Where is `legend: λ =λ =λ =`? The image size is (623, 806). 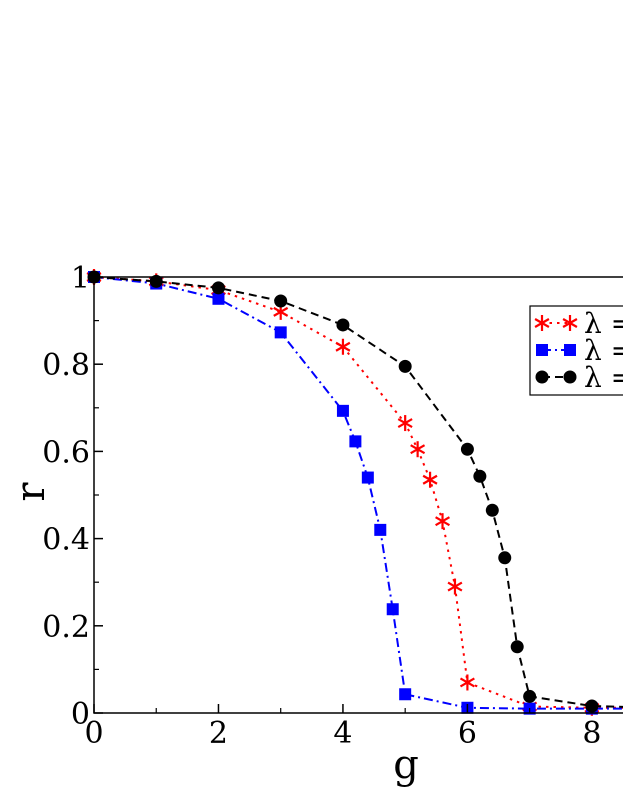
legend: λ =λ =λ = is located at coordinates (576, 350).